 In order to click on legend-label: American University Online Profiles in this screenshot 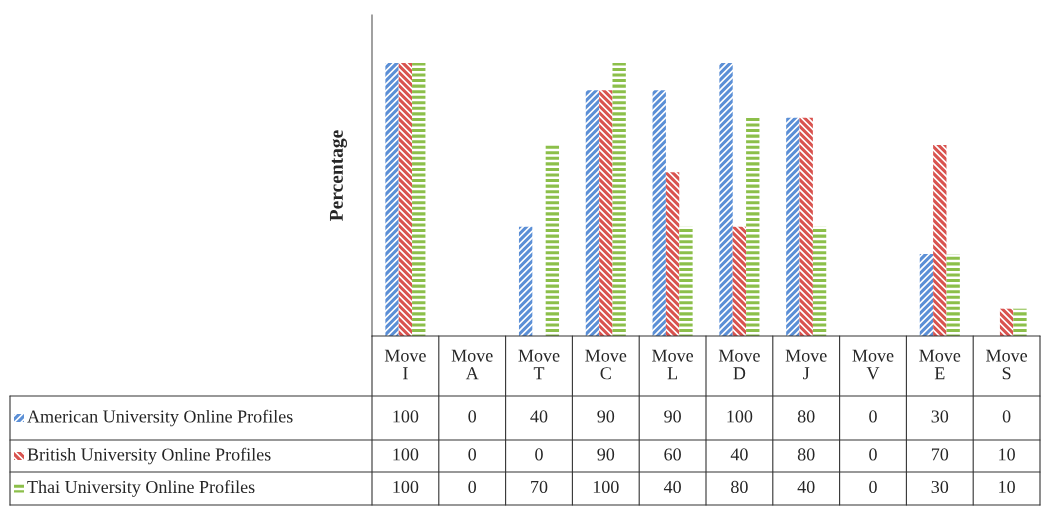, I will do `click(160, 418)`.